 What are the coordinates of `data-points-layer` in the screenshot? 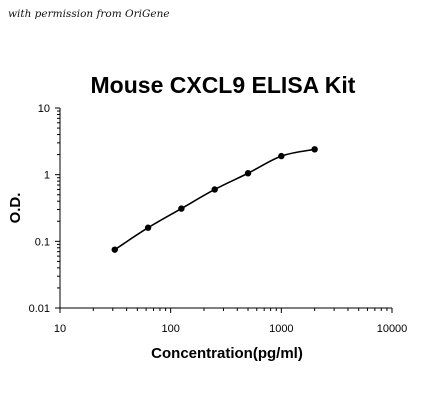 It's located at (214, 199).